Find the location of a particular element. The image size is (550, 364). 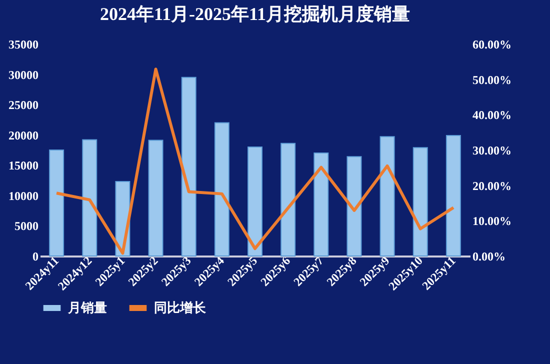

chart-title: 2024年11月-2025年11月挖掘机月度销量 is located at coordinates (255, 14).